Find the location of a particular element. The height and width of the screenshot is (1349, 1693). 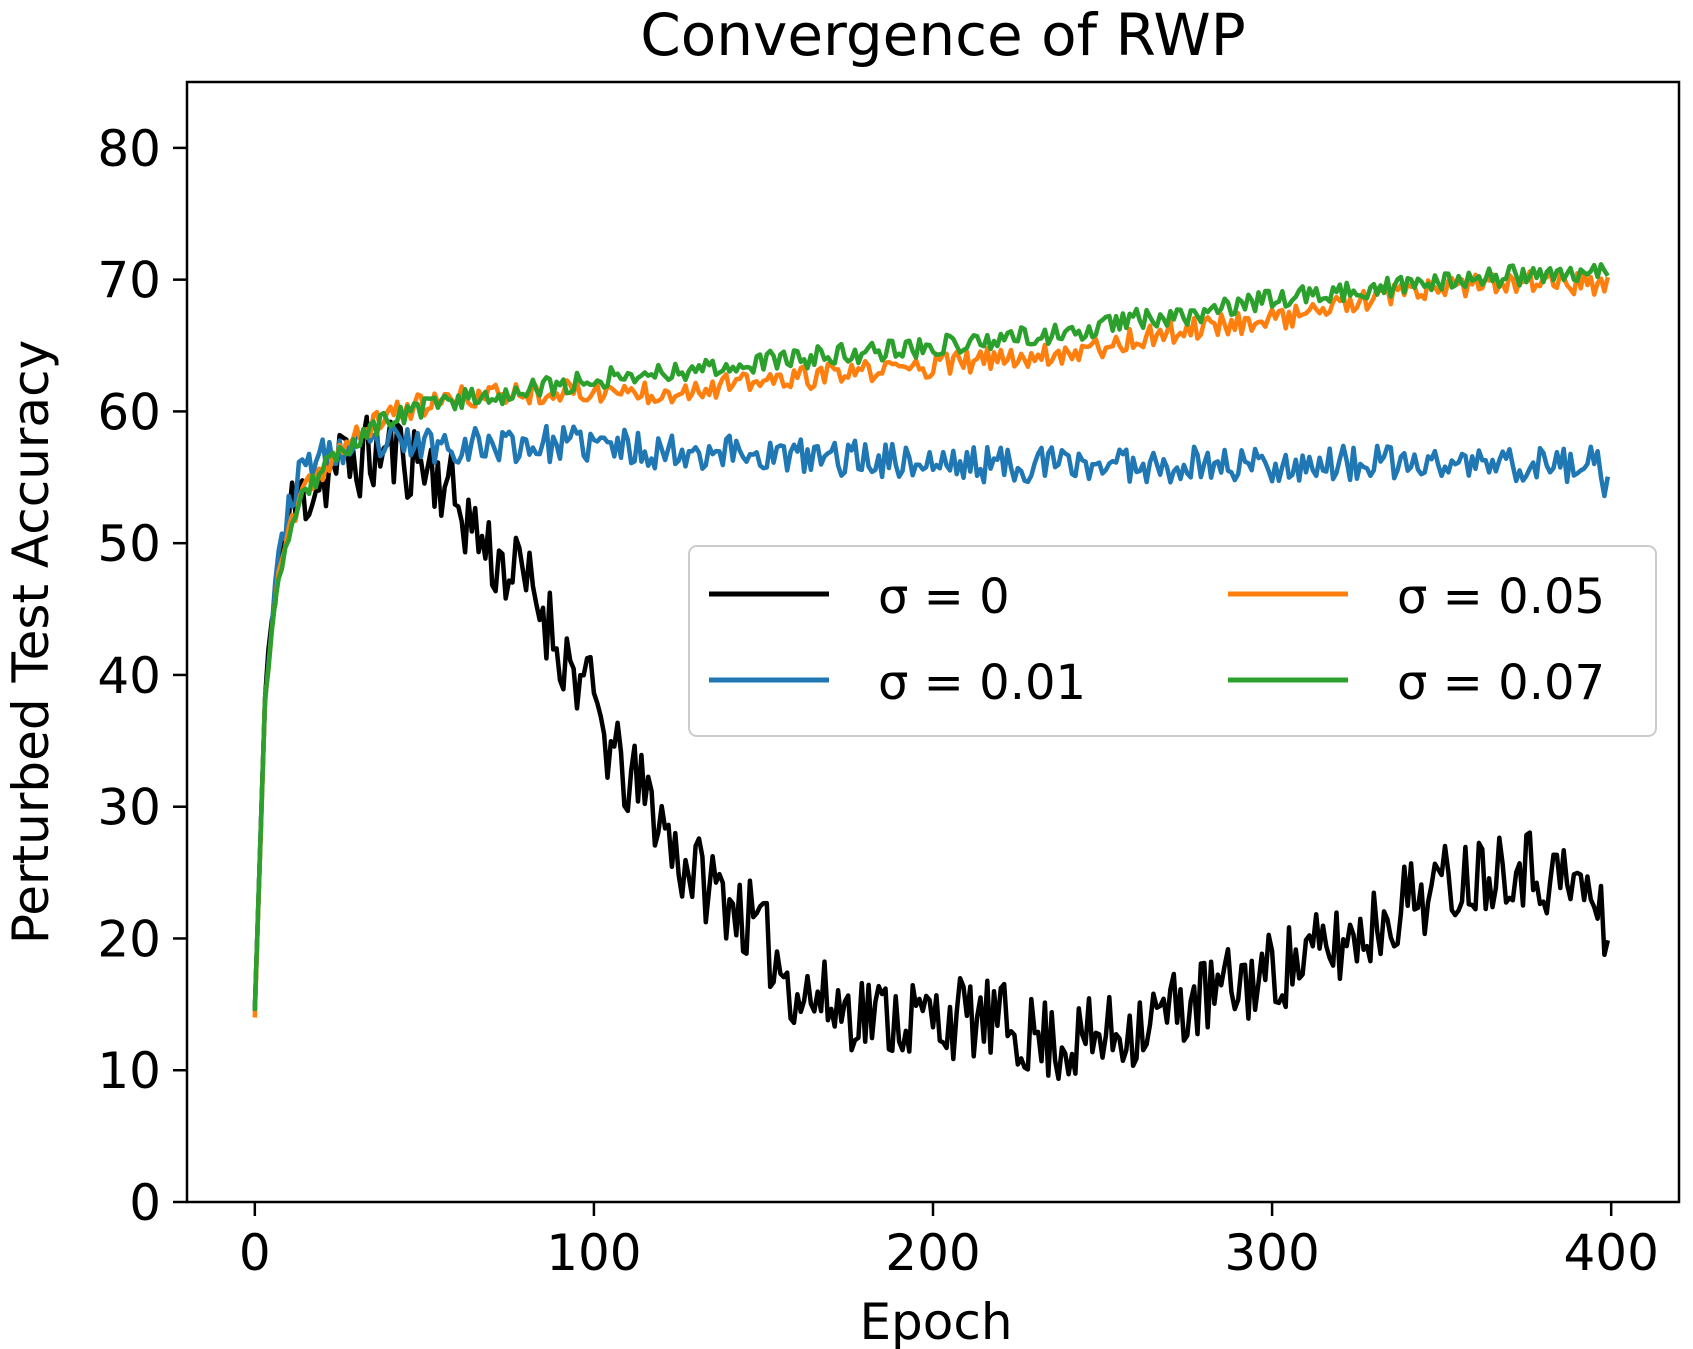

x-tick-label: 0 is located at coordinates (255, 1253).